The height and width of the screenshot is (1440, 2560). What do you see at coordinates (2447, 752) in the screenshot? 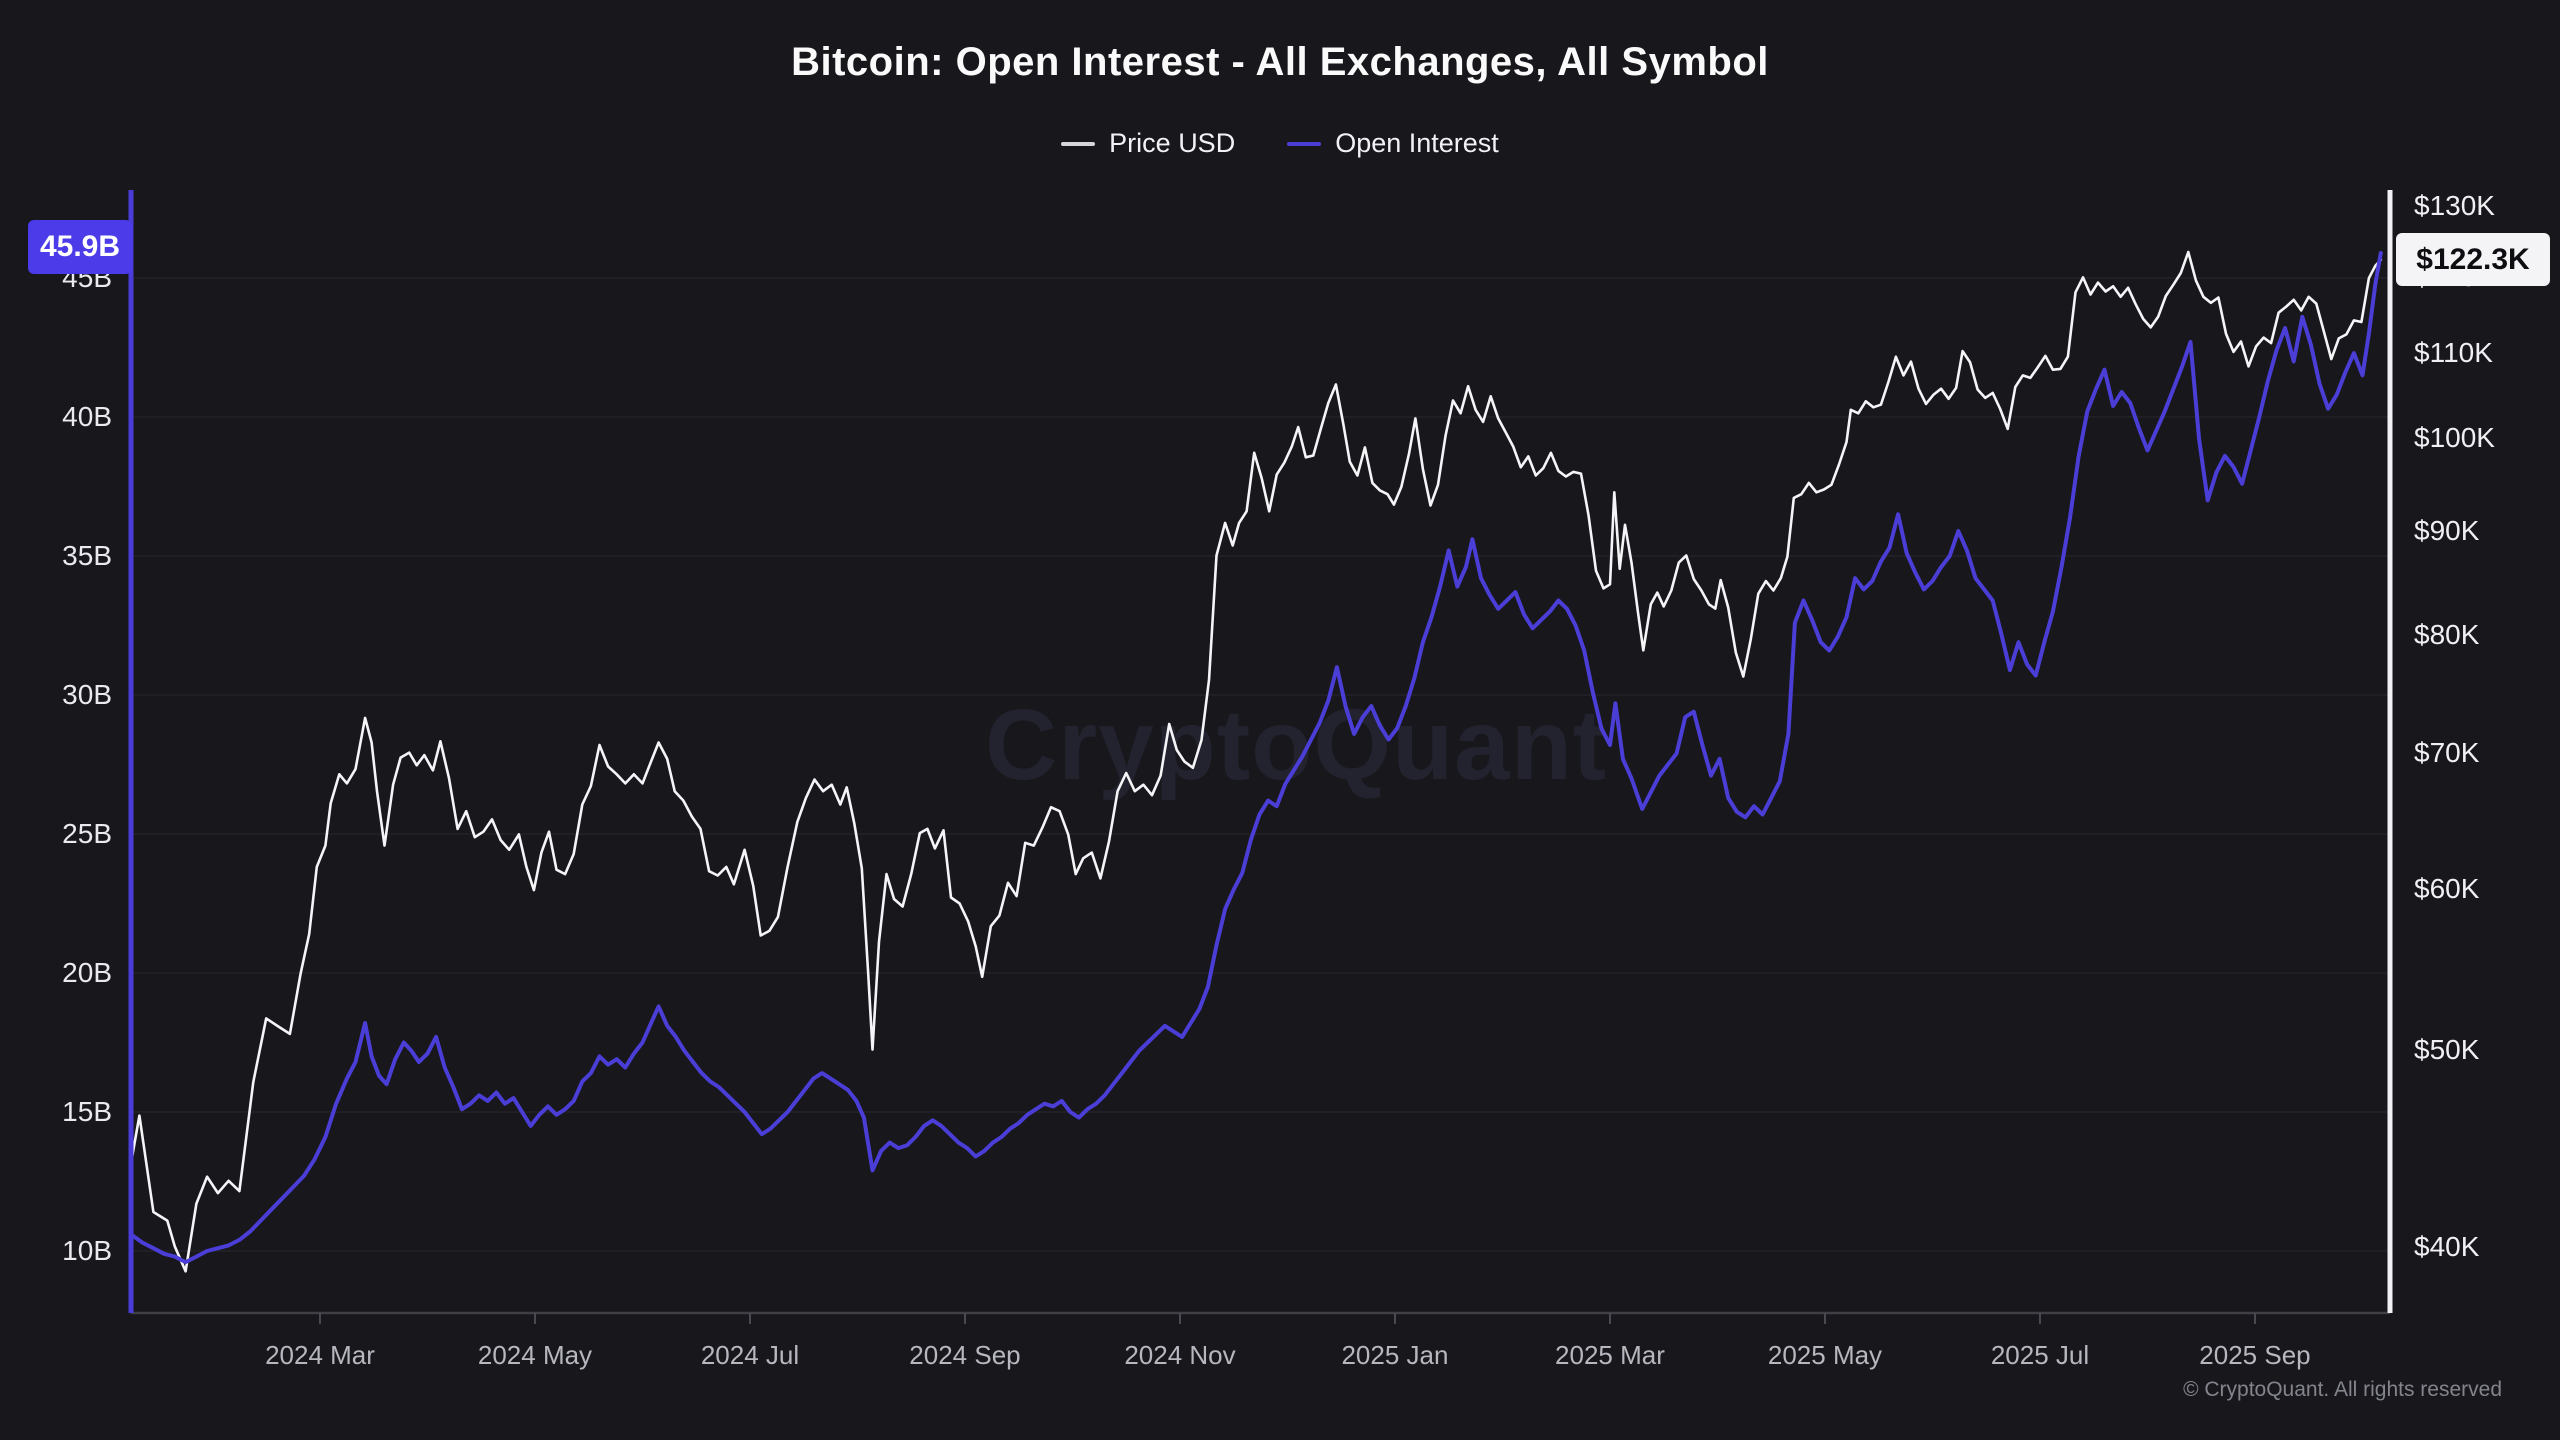
I see `y-right-tick-70k: $70K` at bounding box center [2447, 752].